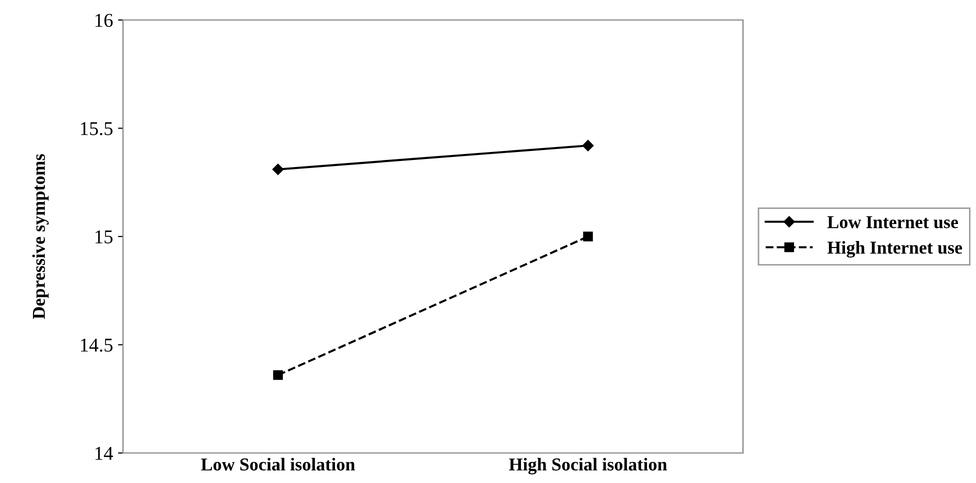  I want to click on y-tick-label: 14, so click(104, 453).